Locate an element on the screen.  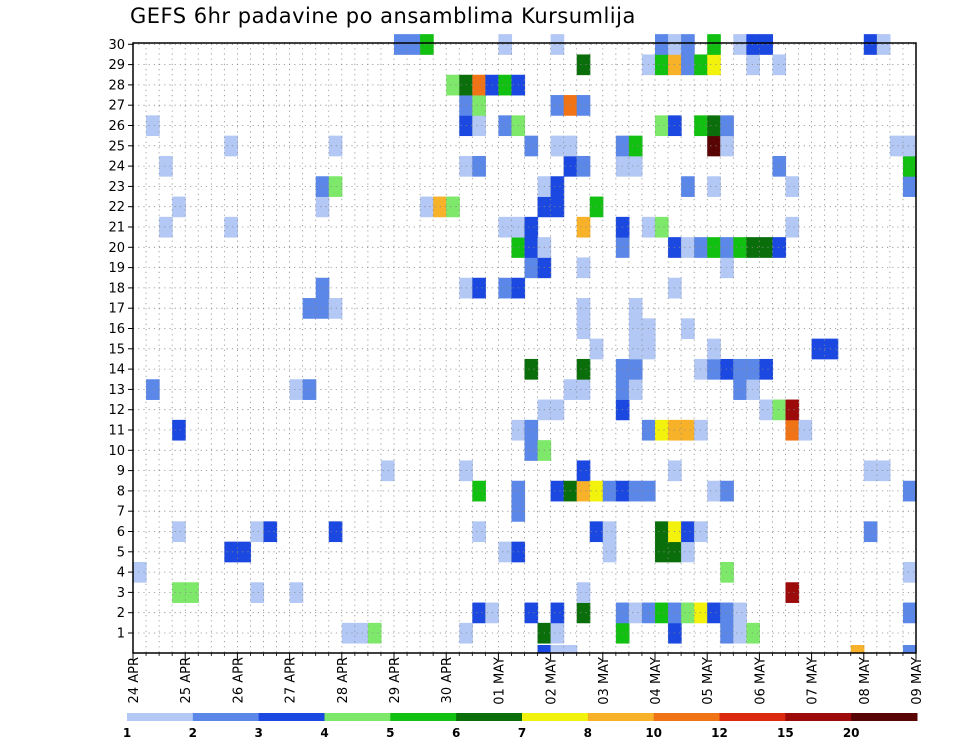
x-tick-label: 29 APR is located at coordinates (395, 680).